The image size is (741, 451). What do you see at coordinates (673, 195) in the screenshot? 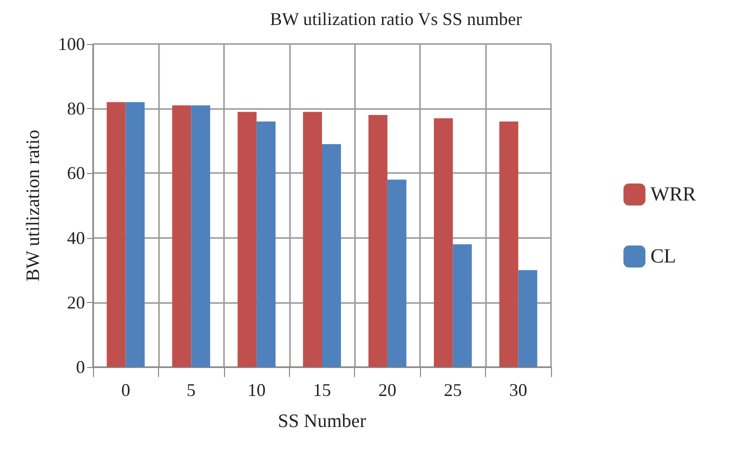
I see `legend-label: WRR` at bounding box center [673, 195].